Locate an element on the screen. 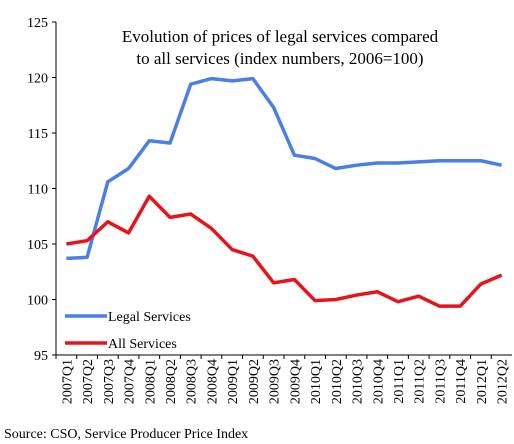 Image resolution: width=514 pixels, height=444 pixels. x-tick-label: 2009Q4 is located at coordinates (295, 381).